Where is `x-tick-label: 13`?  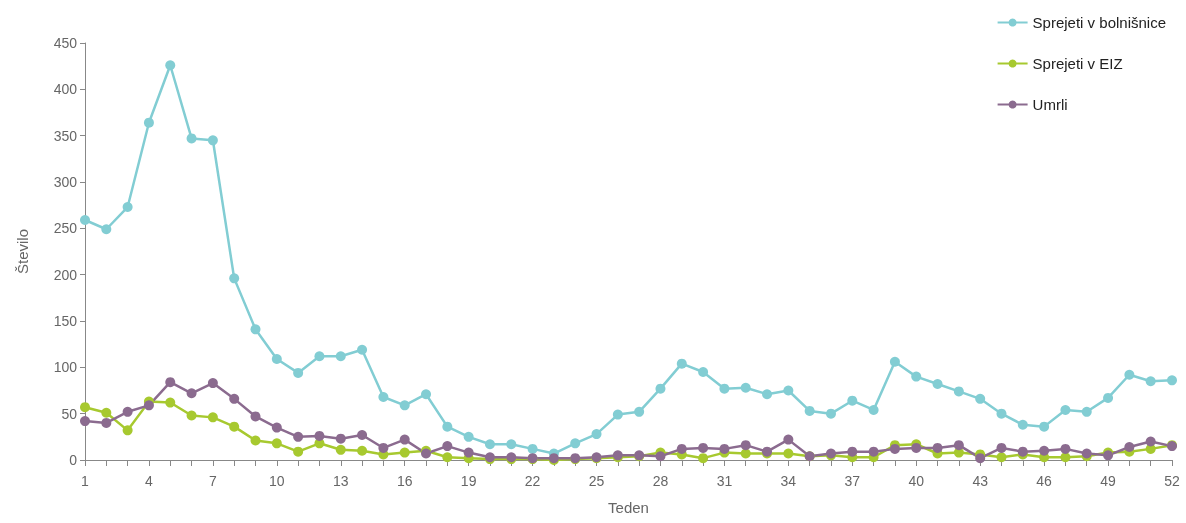
x-tick-label: 13 is located at coordinates (340, 481).